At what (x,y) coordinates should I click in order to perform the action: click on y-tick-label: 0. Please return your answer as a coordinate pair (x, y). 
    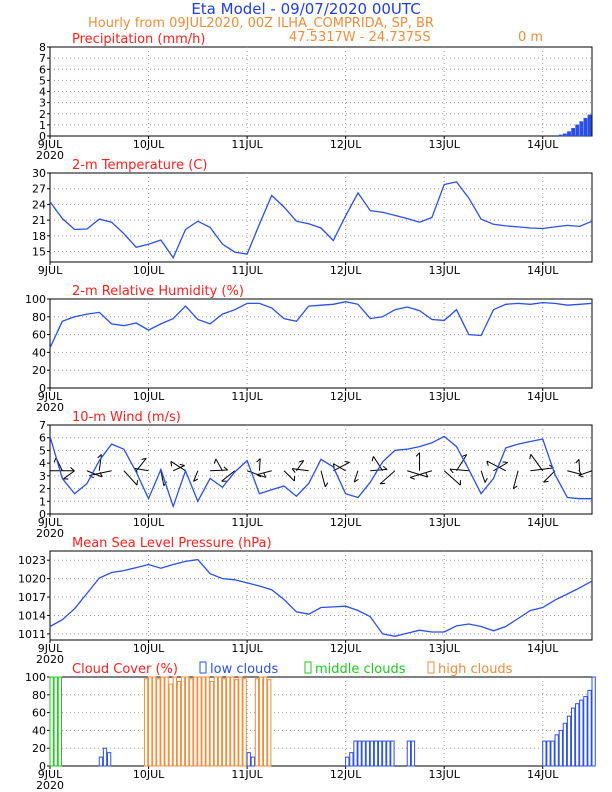
    Looking at the image, I should click on (42, 514).